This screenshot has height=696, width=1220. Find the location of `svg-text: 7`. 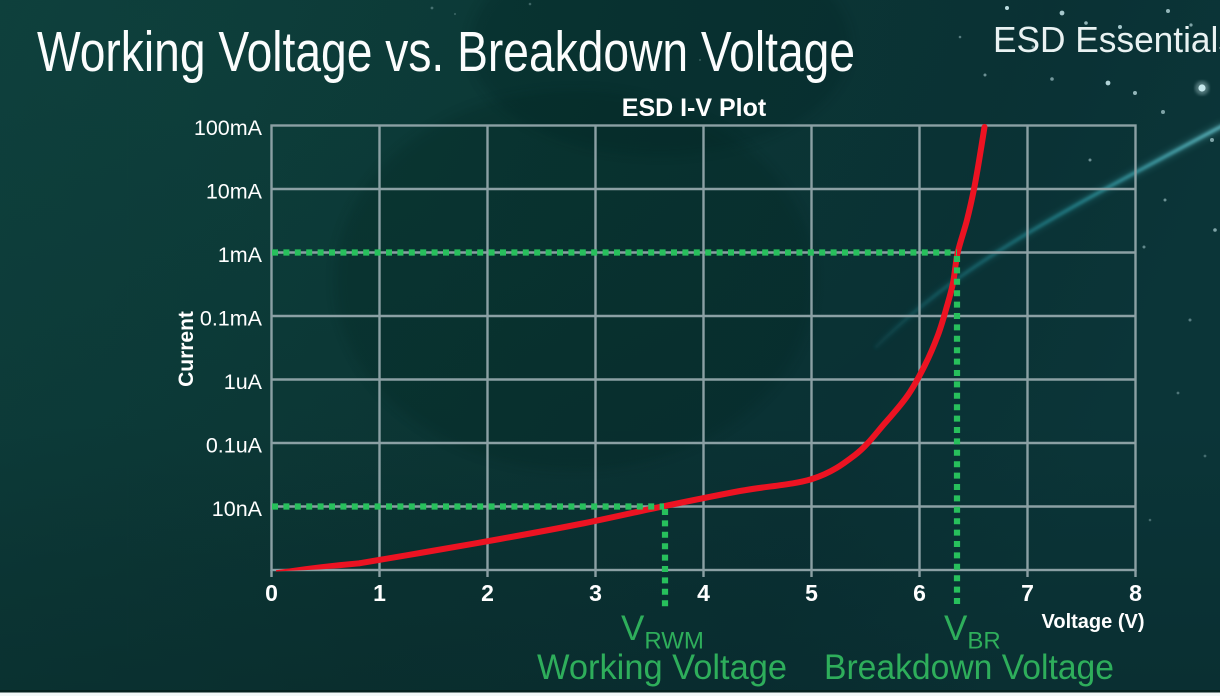

svg-text: 7 is located at coordinates (1027, 593).